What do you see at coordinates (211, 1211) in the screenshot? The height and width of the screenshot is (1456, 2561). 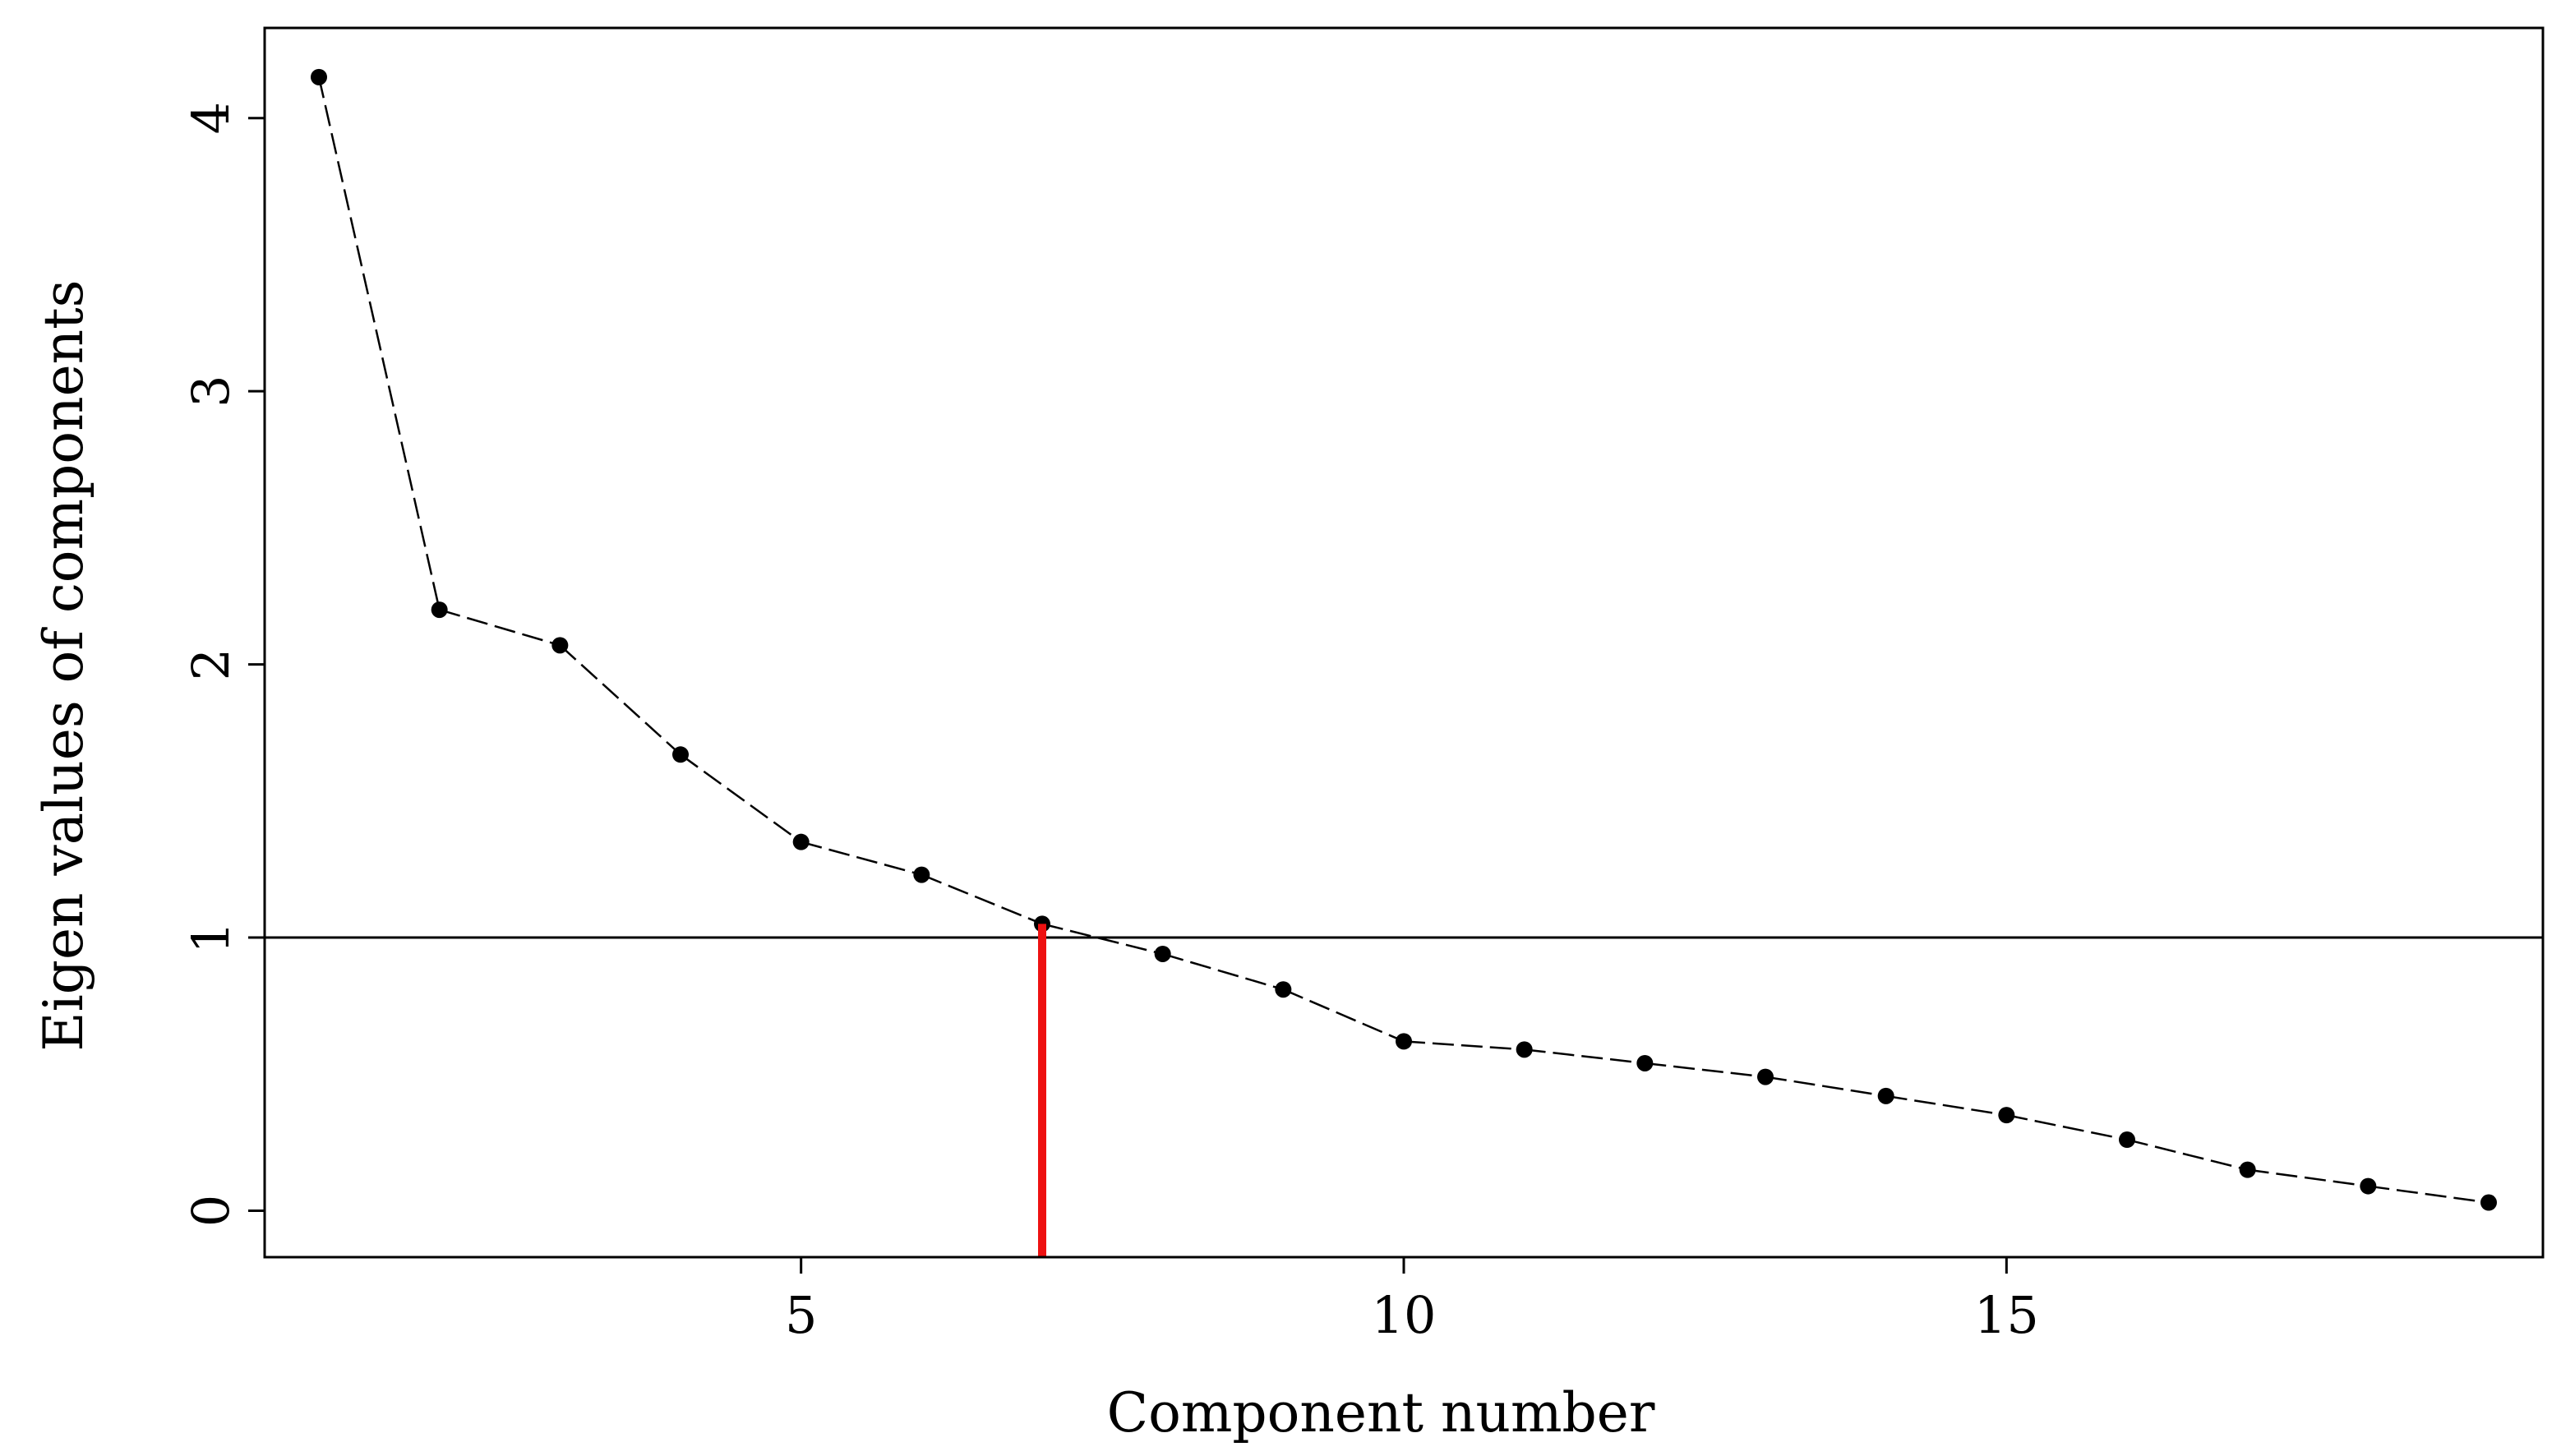 I see `y-tick-label-0: 0` at bounding box center [211, 1211].